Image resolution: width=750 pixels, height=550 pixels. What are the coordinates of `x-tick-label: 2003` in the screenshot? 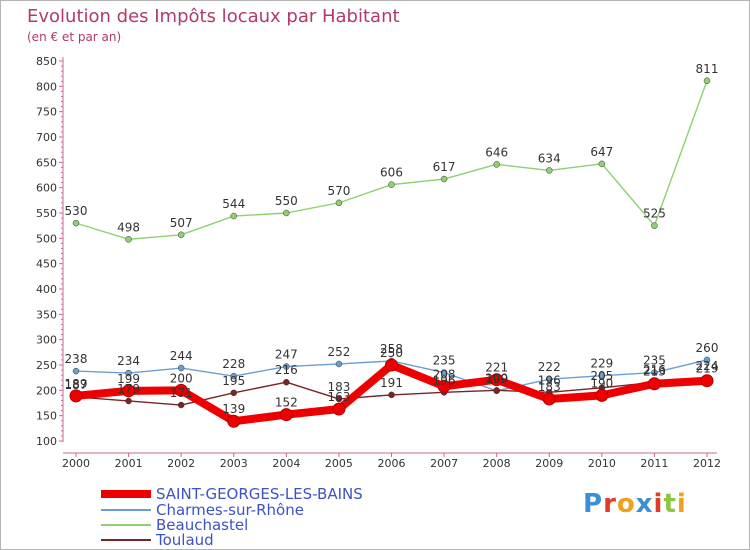 It's located at (234, 463).